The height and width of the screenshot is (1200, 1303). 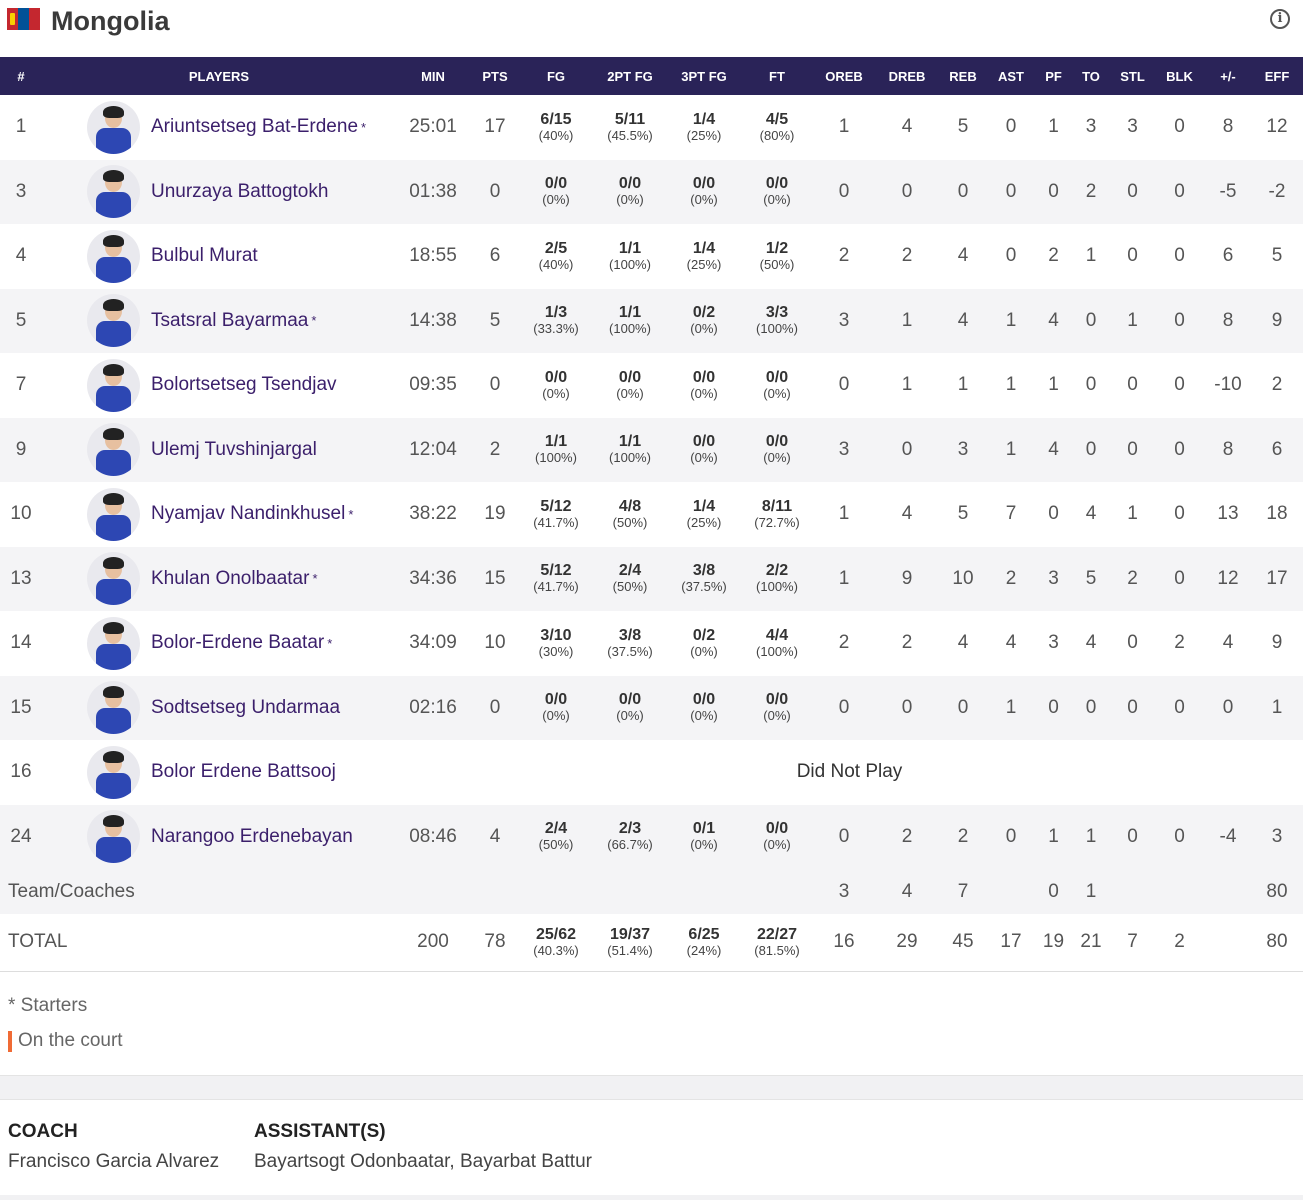 What do you see at coordinates (248, 514) in the screenshot?
I see `player-name-link: Nyamjav Nandinkhusel` at bounding box center [248, 514].